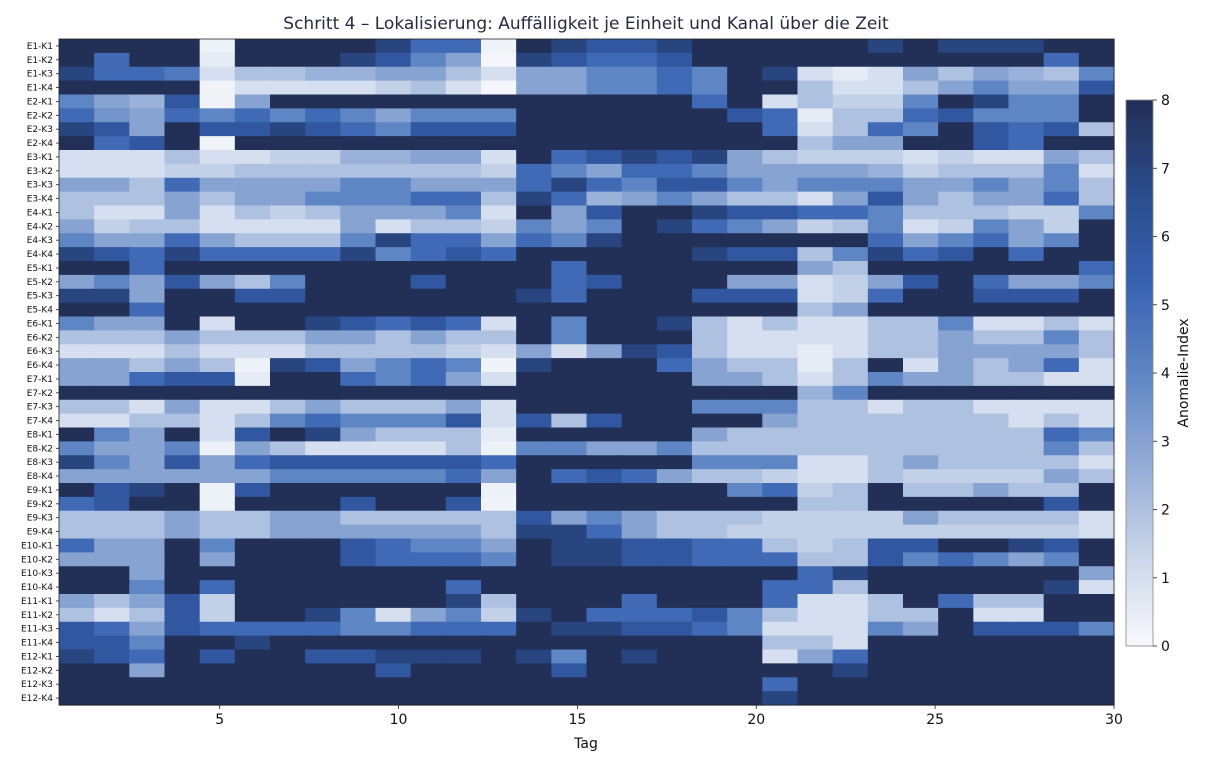 The height and width of the screenshot is (770, 1210). Describe the element at coordinates (1139, 373) in the screenshot. I see `colorbar` at that location.